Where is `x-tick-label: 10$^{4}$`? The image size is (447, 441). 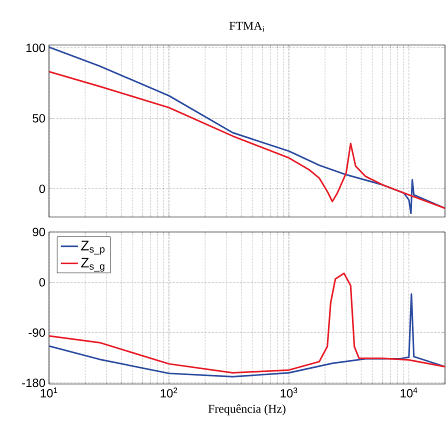
x-tick-label: 10$^{4}$ is located at coordinates (409, 393).